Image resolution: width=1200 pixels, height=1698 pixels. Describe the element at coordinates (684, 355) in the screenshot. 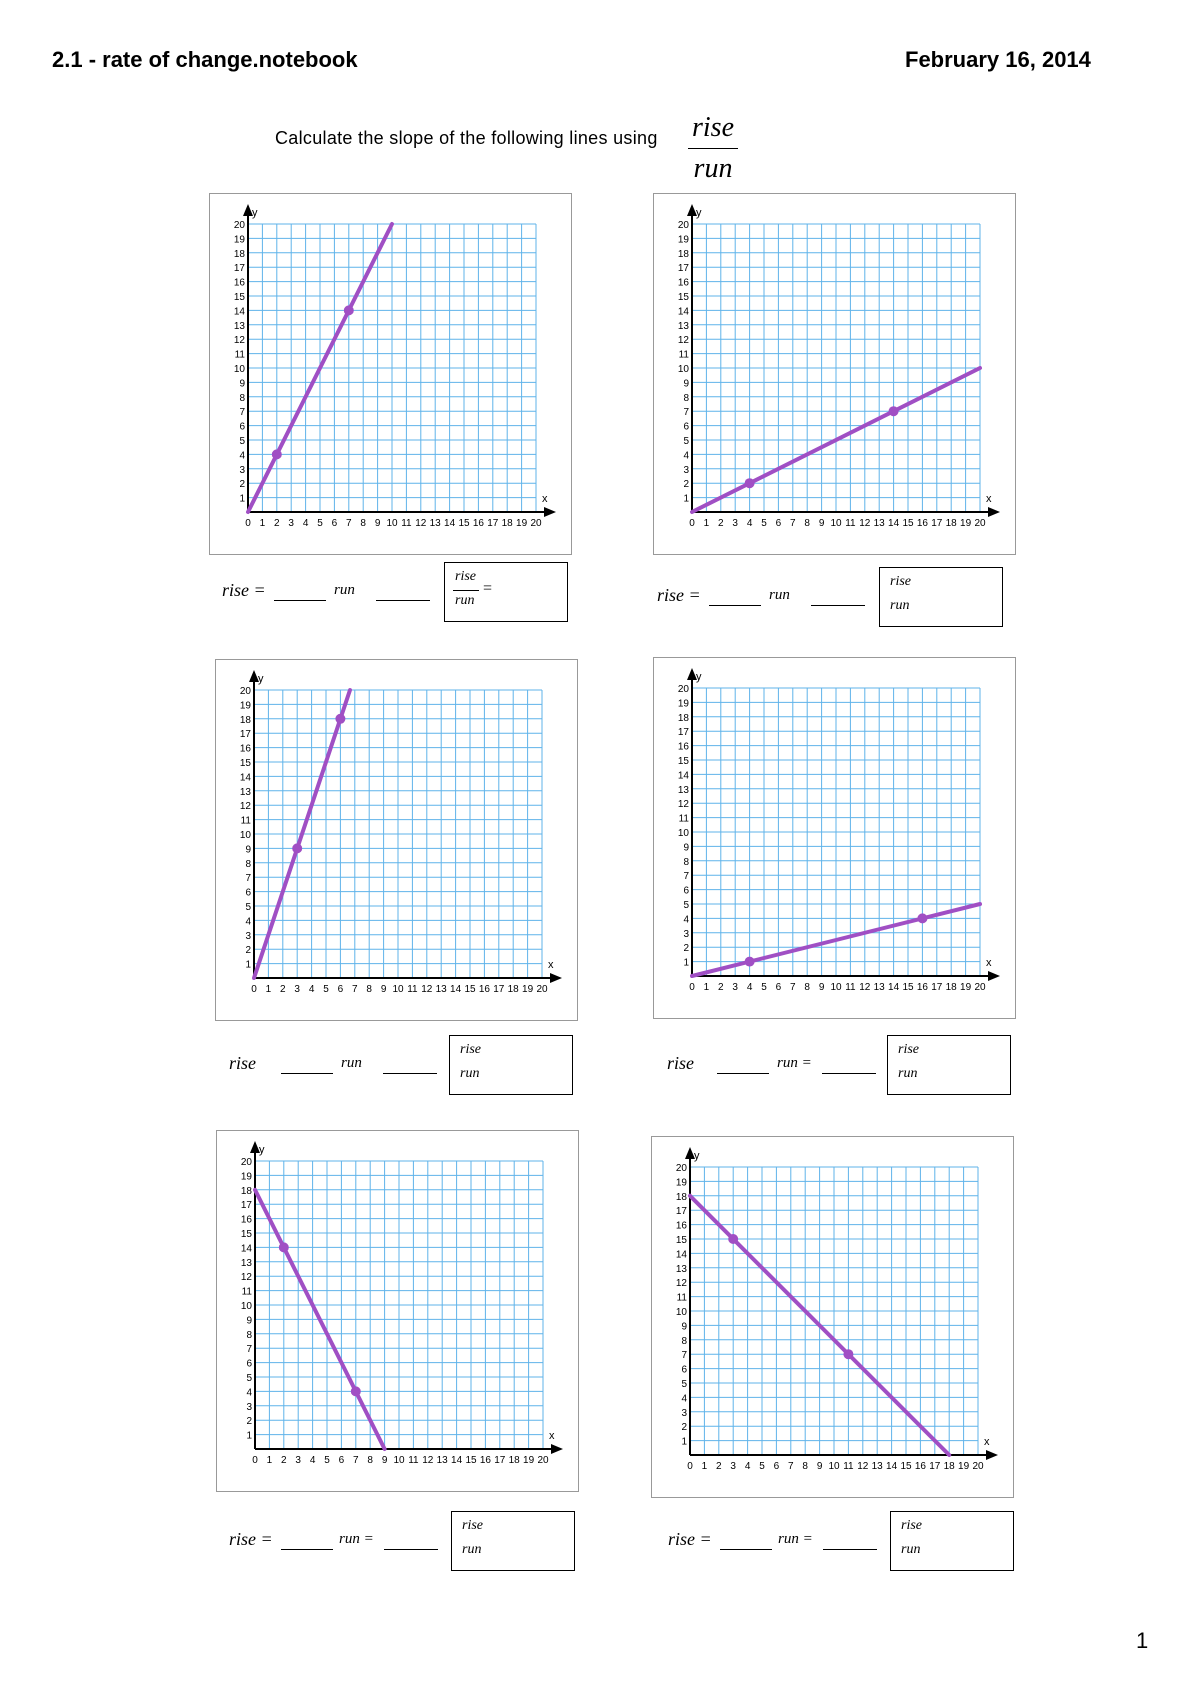

I see `y-tick-label: 11` at that location.